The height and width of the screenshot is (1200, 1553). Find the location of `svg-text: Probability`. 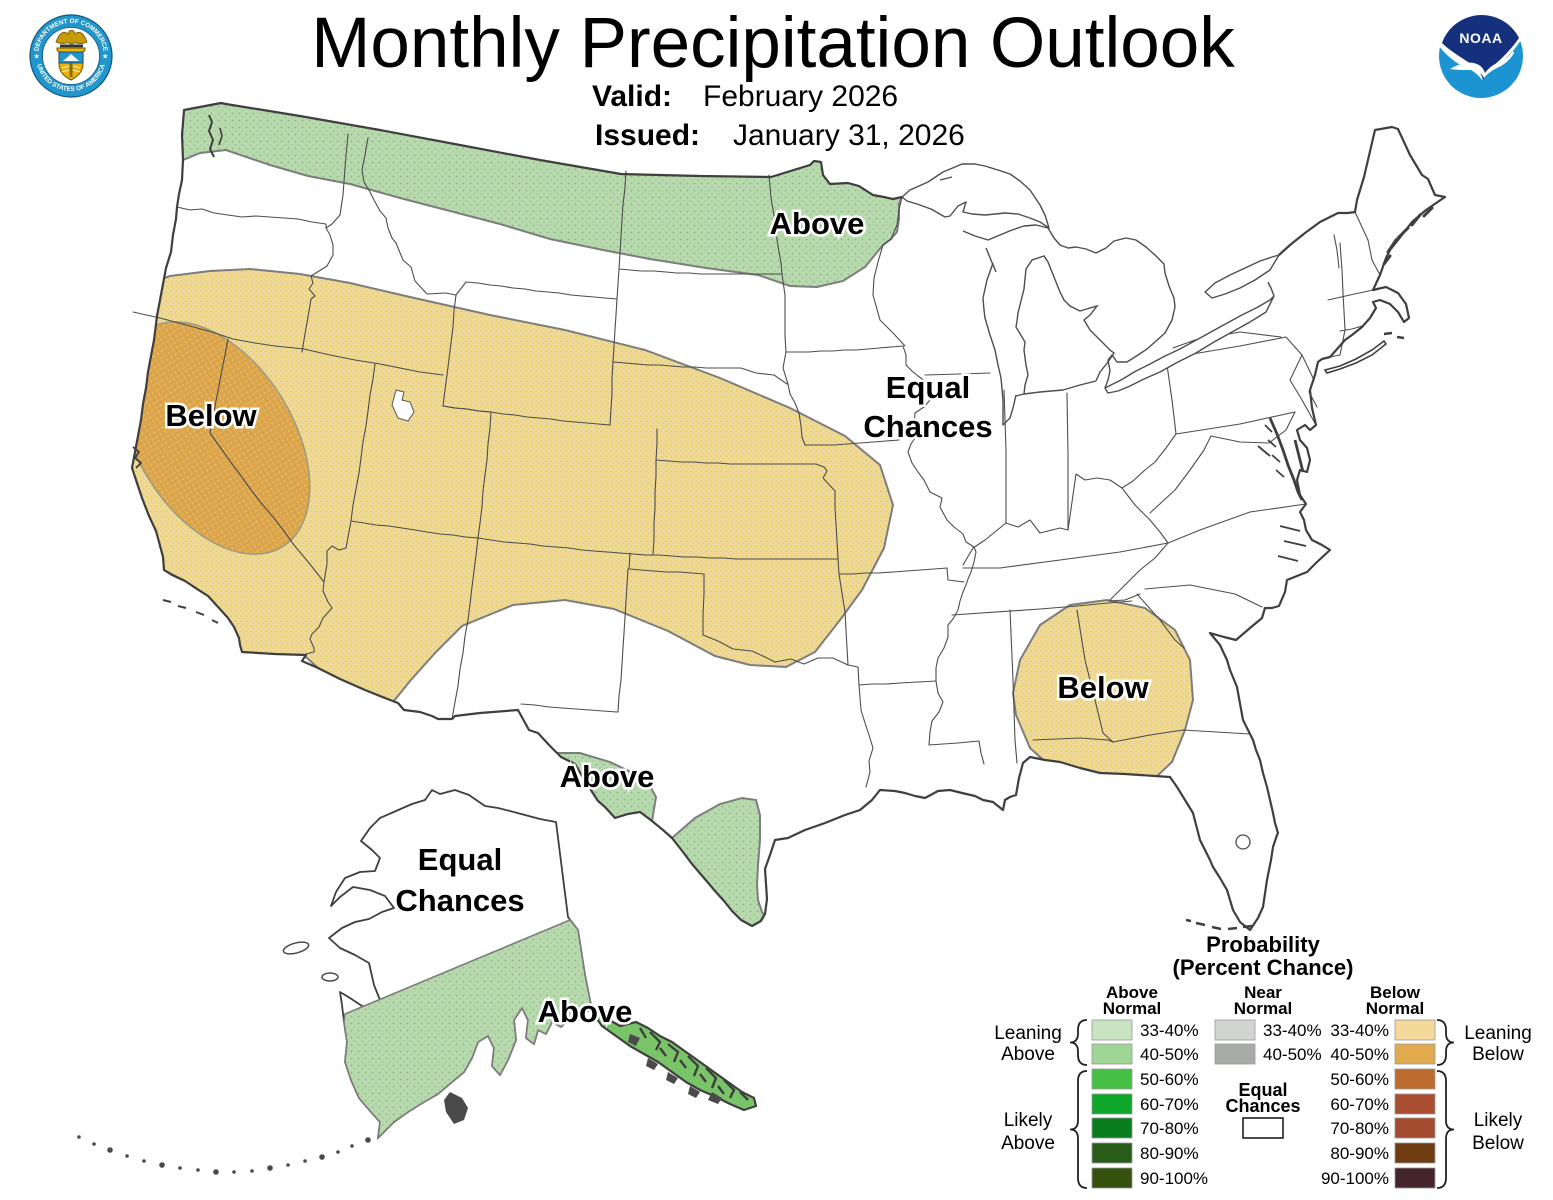

svg-text: Probability is located at coordinates (1263, 944).